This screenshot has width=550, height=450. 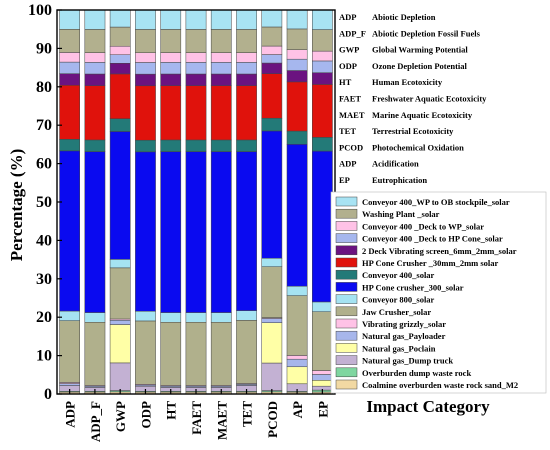 What do you see at coordinates (420, 66) in the screenshot?
I see `abbr-desc: Ozone Depletion Potential` at bounding box center [420, 66].